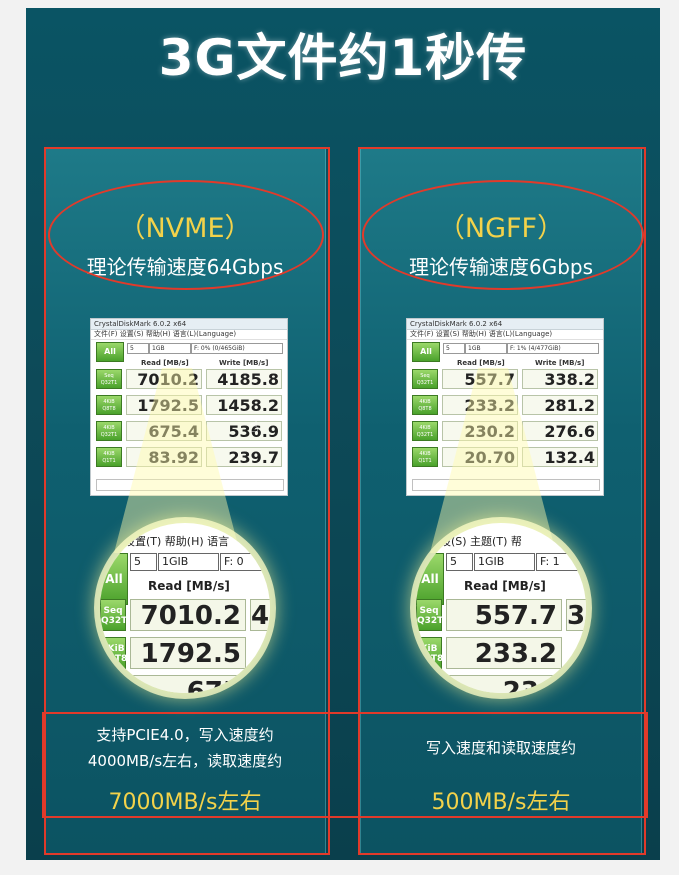 The height and width of the screenshot is (875, 679). I want to click on annotation-ellipse-right, so click(503, 235).